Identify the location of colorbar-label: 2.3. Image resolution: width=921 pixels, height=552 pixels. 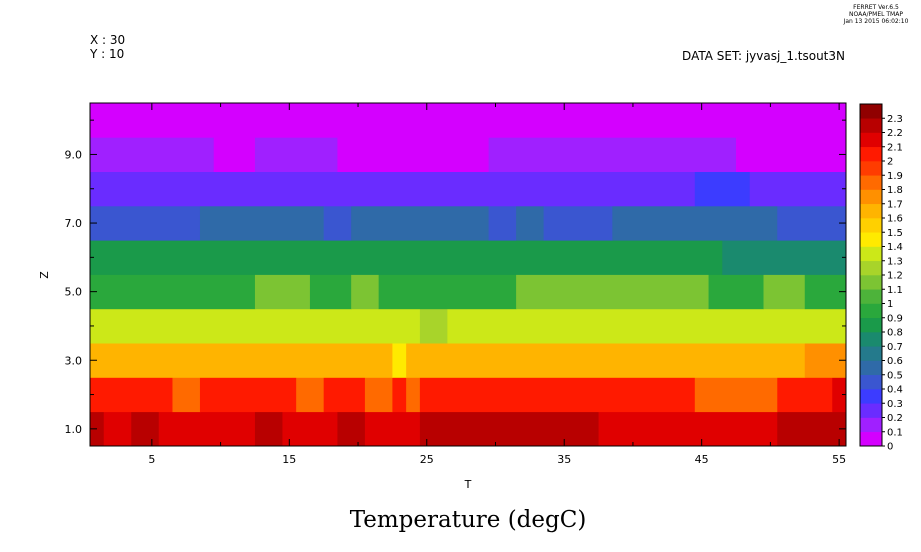
(895, 119).